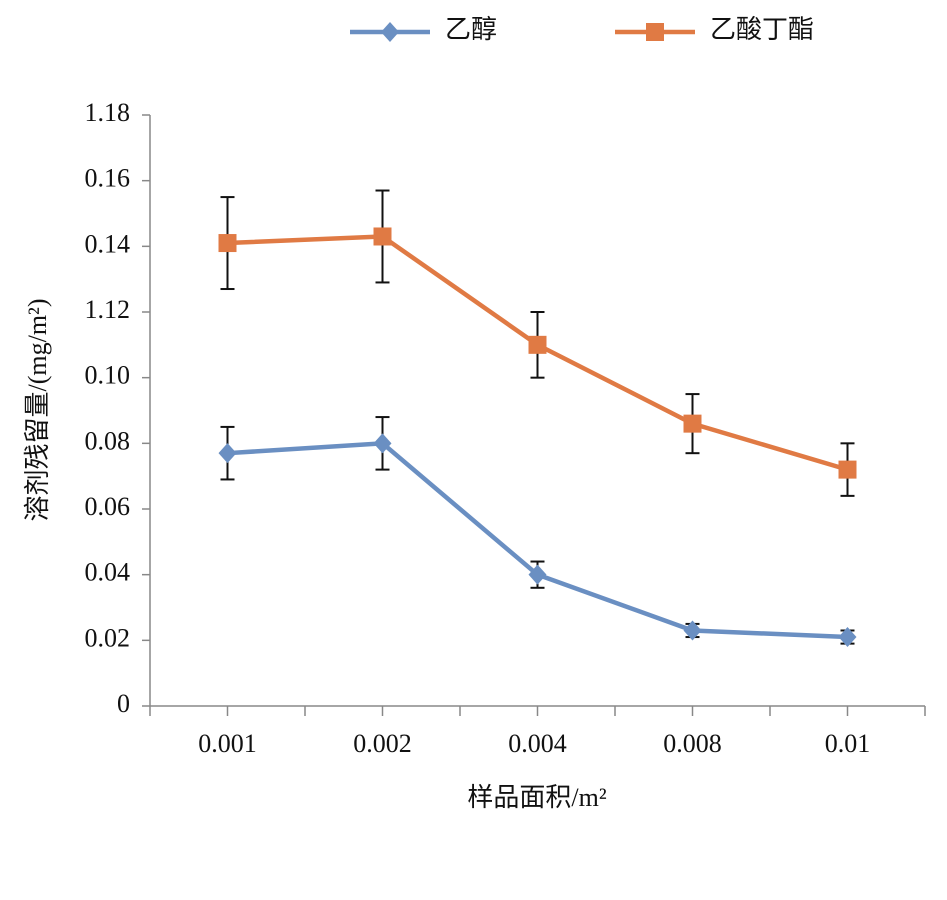 The width and height of the screenshot is (947, 900). Describe the element at coordinates (536, 797) in the screenshot. I see `x-axis-label: 样品面积/m²` at that location.